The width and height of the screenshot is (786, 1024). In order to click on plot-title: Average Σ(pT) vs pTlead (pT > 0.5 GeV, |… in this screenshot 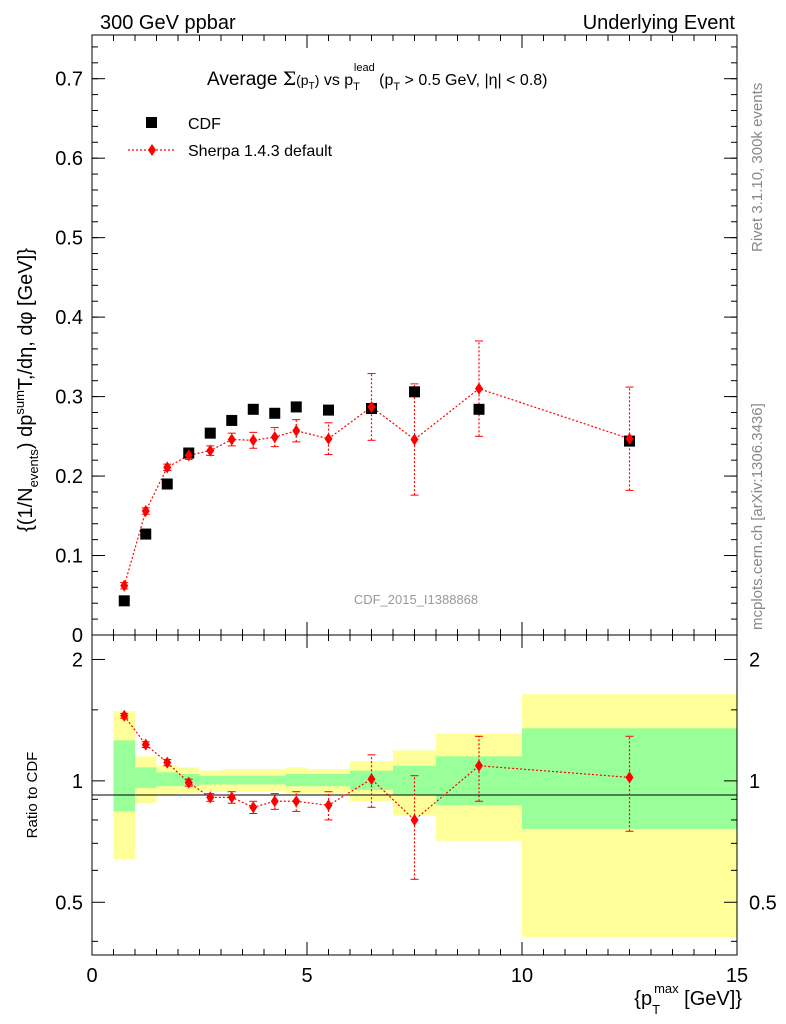, I will do `click(377, 77)`.